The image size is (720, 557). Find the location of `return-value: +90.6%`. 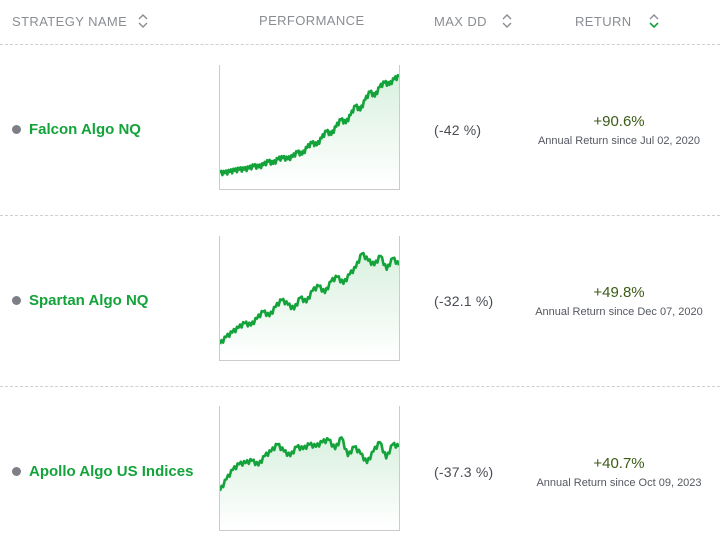

return-value: +90.6% is located at coordinates (619, 121).